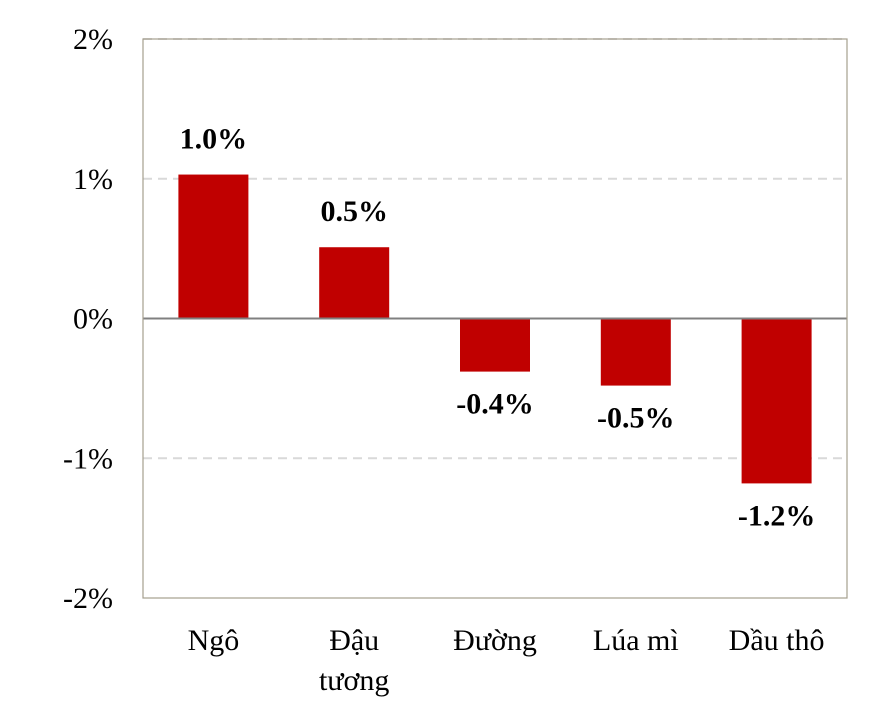  I want to click on y-tick-label: 0%, so click(93, 319).